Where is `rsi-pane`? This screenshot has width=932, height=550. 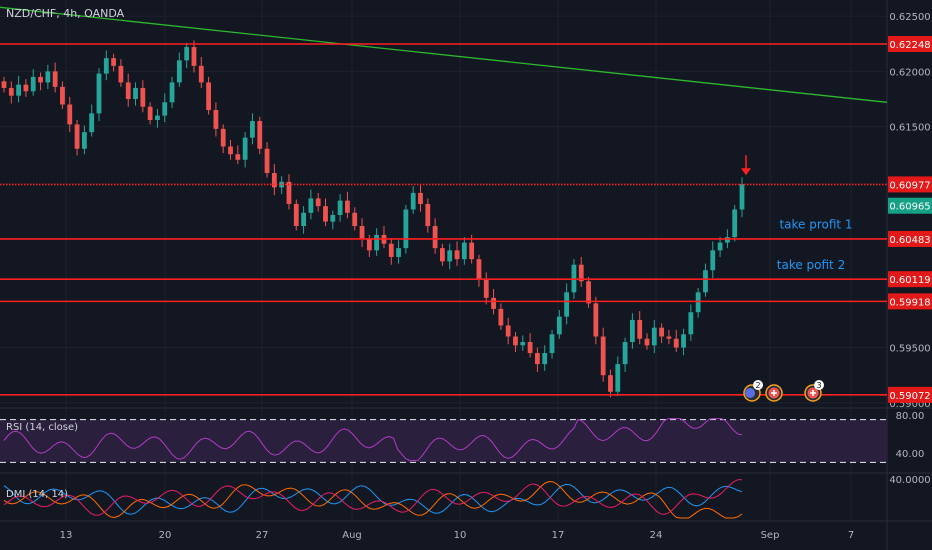 rsi-pane is located at coordinates (443, 441).